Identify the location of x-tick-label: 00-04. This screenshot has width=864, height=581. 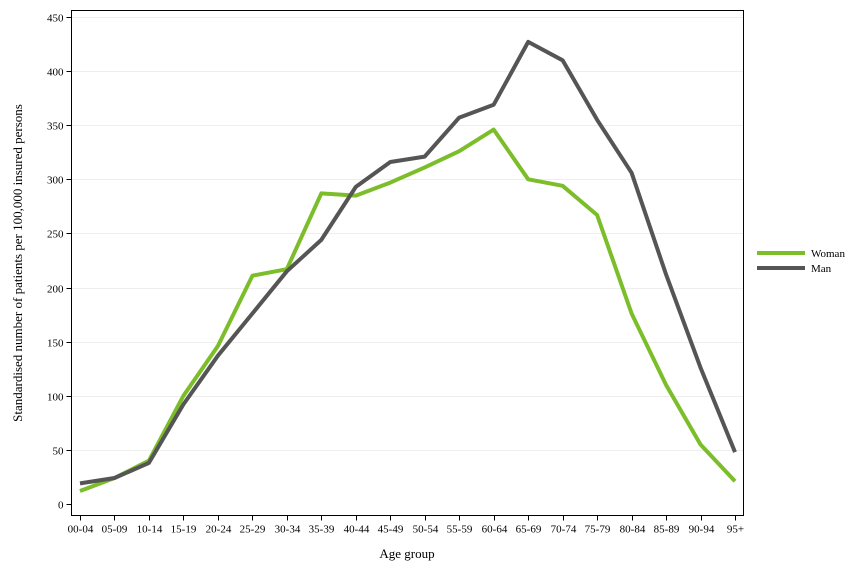
(81, 530).